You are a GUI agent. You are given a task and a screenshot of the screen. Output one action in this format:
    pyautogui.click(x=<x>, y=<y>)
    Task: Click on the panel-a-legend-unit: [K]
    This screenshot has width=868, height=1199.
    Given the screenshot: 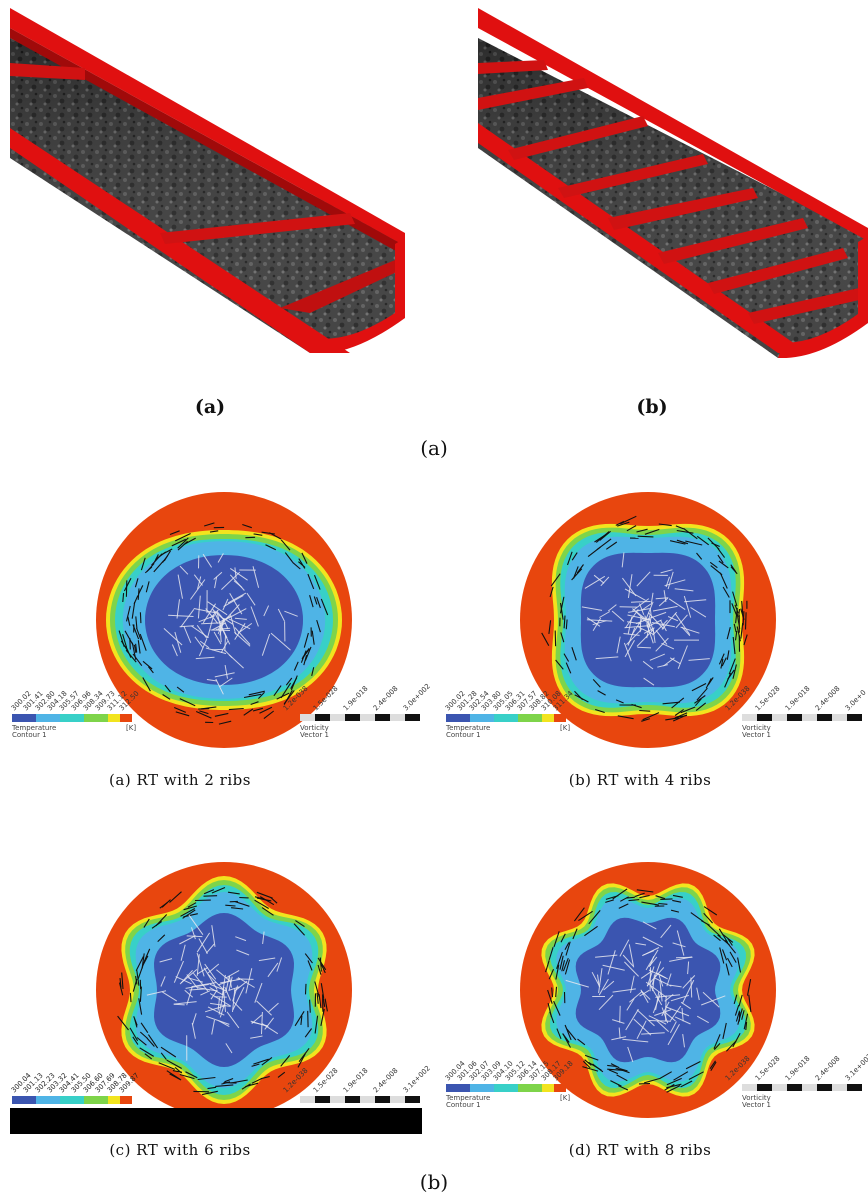 What is the action you would take?
    pyautogui.click(x=131, y=728)
    